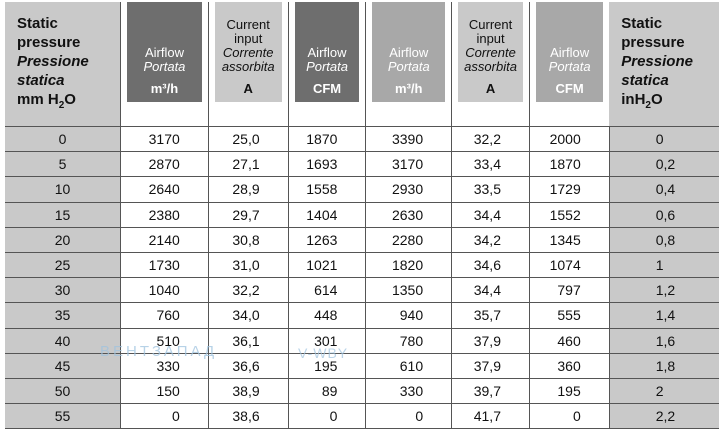 The height and width of the screenshot is (429, 719). What do you see at coordinates (164, 214) in the screenshot?
I see `table-cell: 2380` at bounding box center [164, 214].